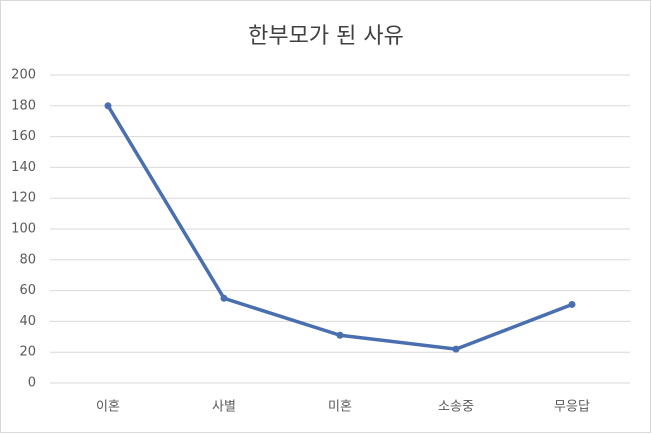 This screenshot has height=434, width=652. I want to click on x-tick-label: 미혼, so click(340, 407).